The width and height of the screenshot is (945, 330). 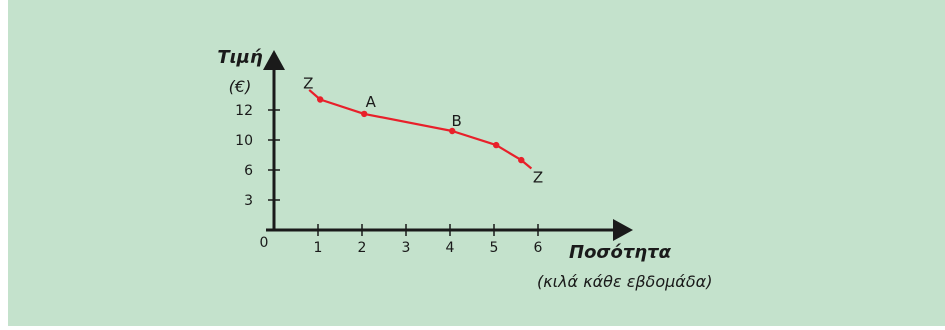 I want to click on y-axis-title: Τιμή, so click(x=240, y=57).